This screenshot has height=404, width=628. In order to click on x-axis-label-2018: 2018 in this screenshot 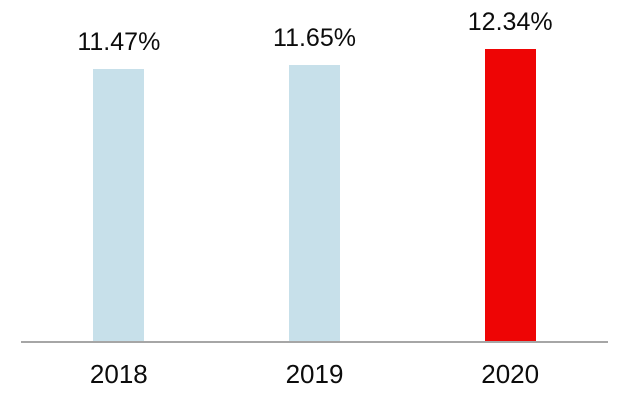, I will do `click(118, 374)`.